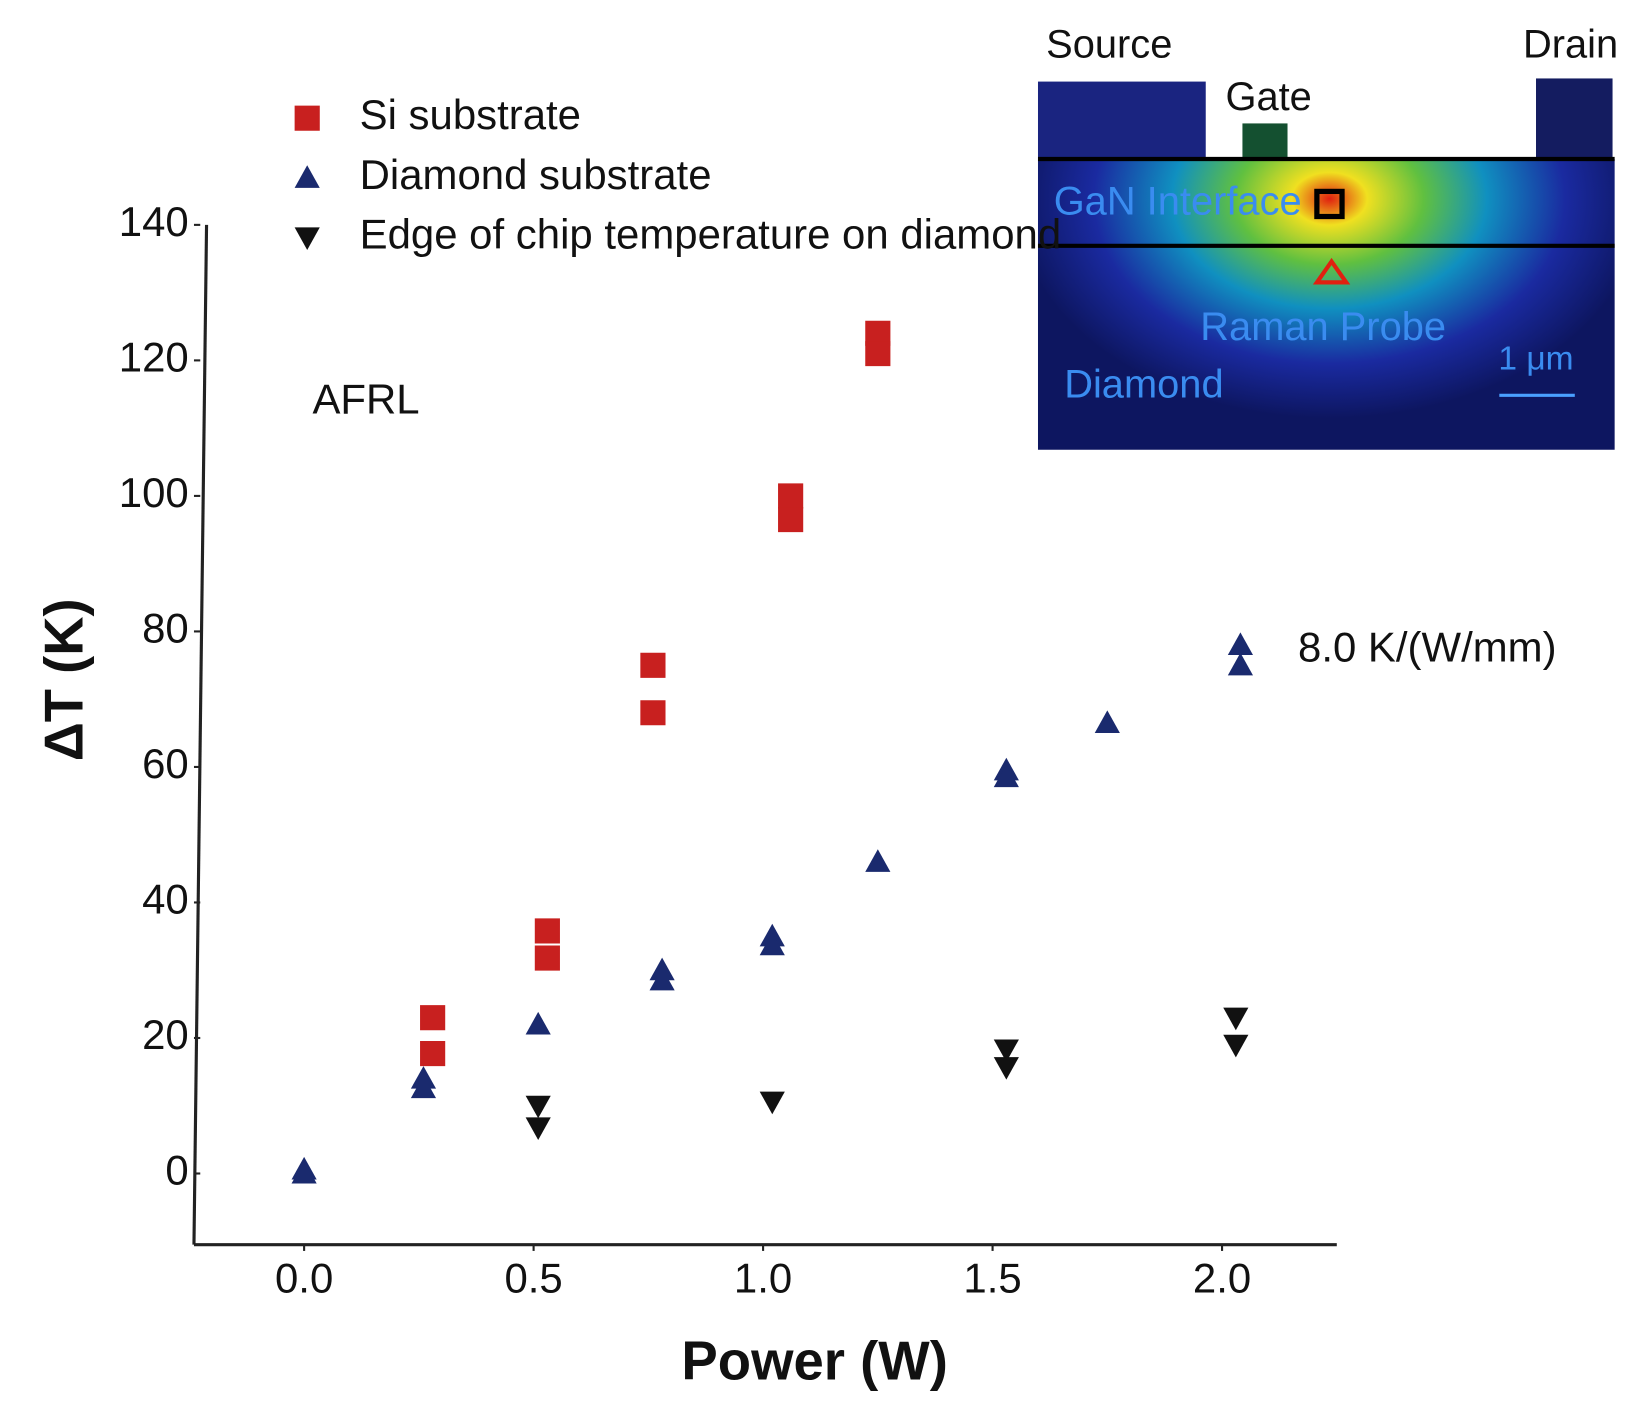  Describe the element at coordinates (536, 174) in the screenshot. I see `legend-label: Diamond substrate` at that location.